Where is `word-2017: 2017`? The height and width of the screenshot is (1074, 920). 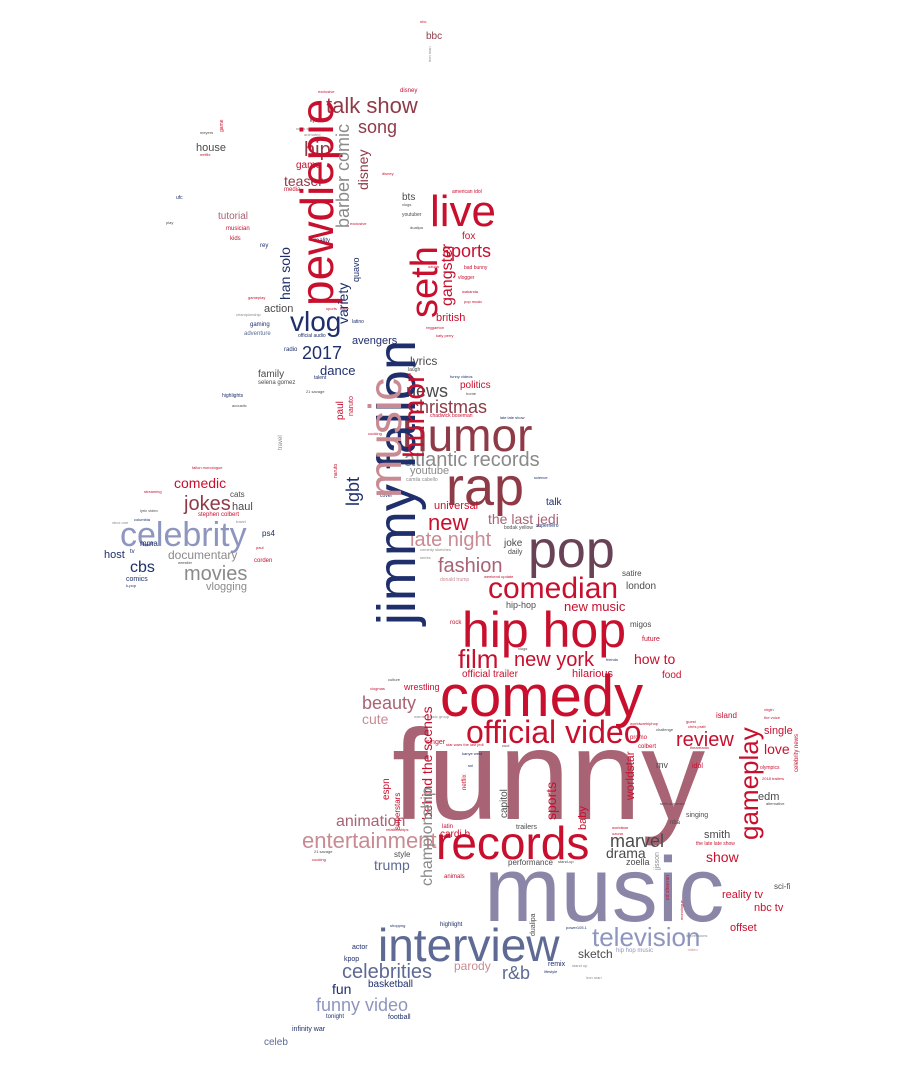 word-2017: 2017 is located at coordinates (322, 353).